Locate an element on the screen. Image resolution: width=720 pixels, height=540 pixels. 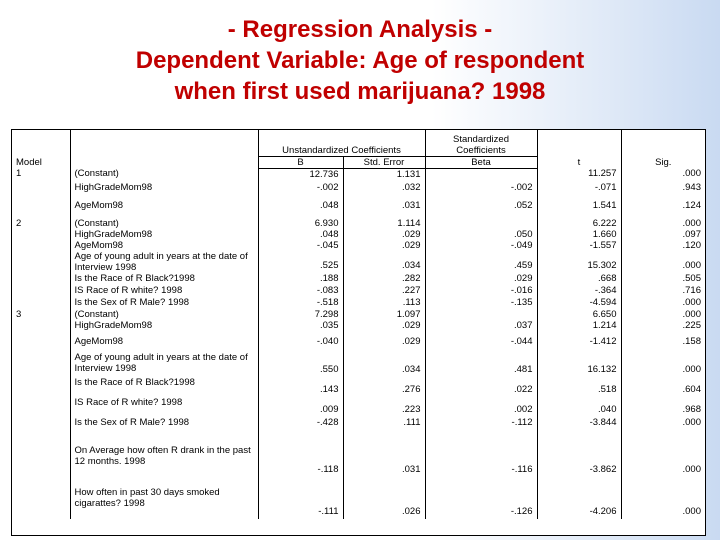
cell-sig: .097 is located at coordinates (662, 234).